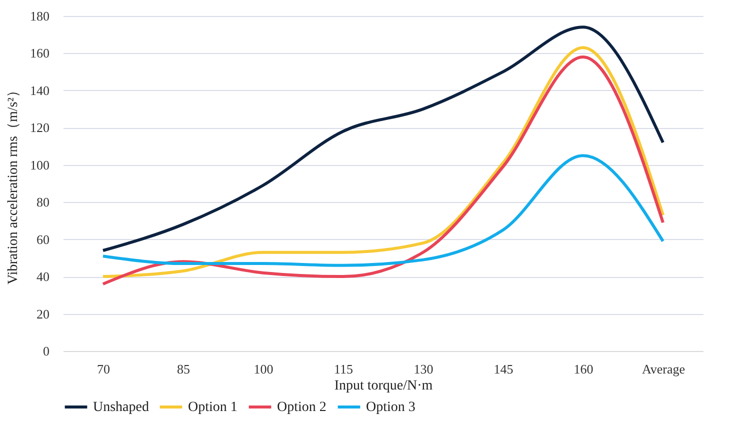 Image resolution: width=750 pixels, height=426 pixels. Describe the element at coordinates (43, 276) in the screenshot. I see `y-tick-label: 40` at that location.